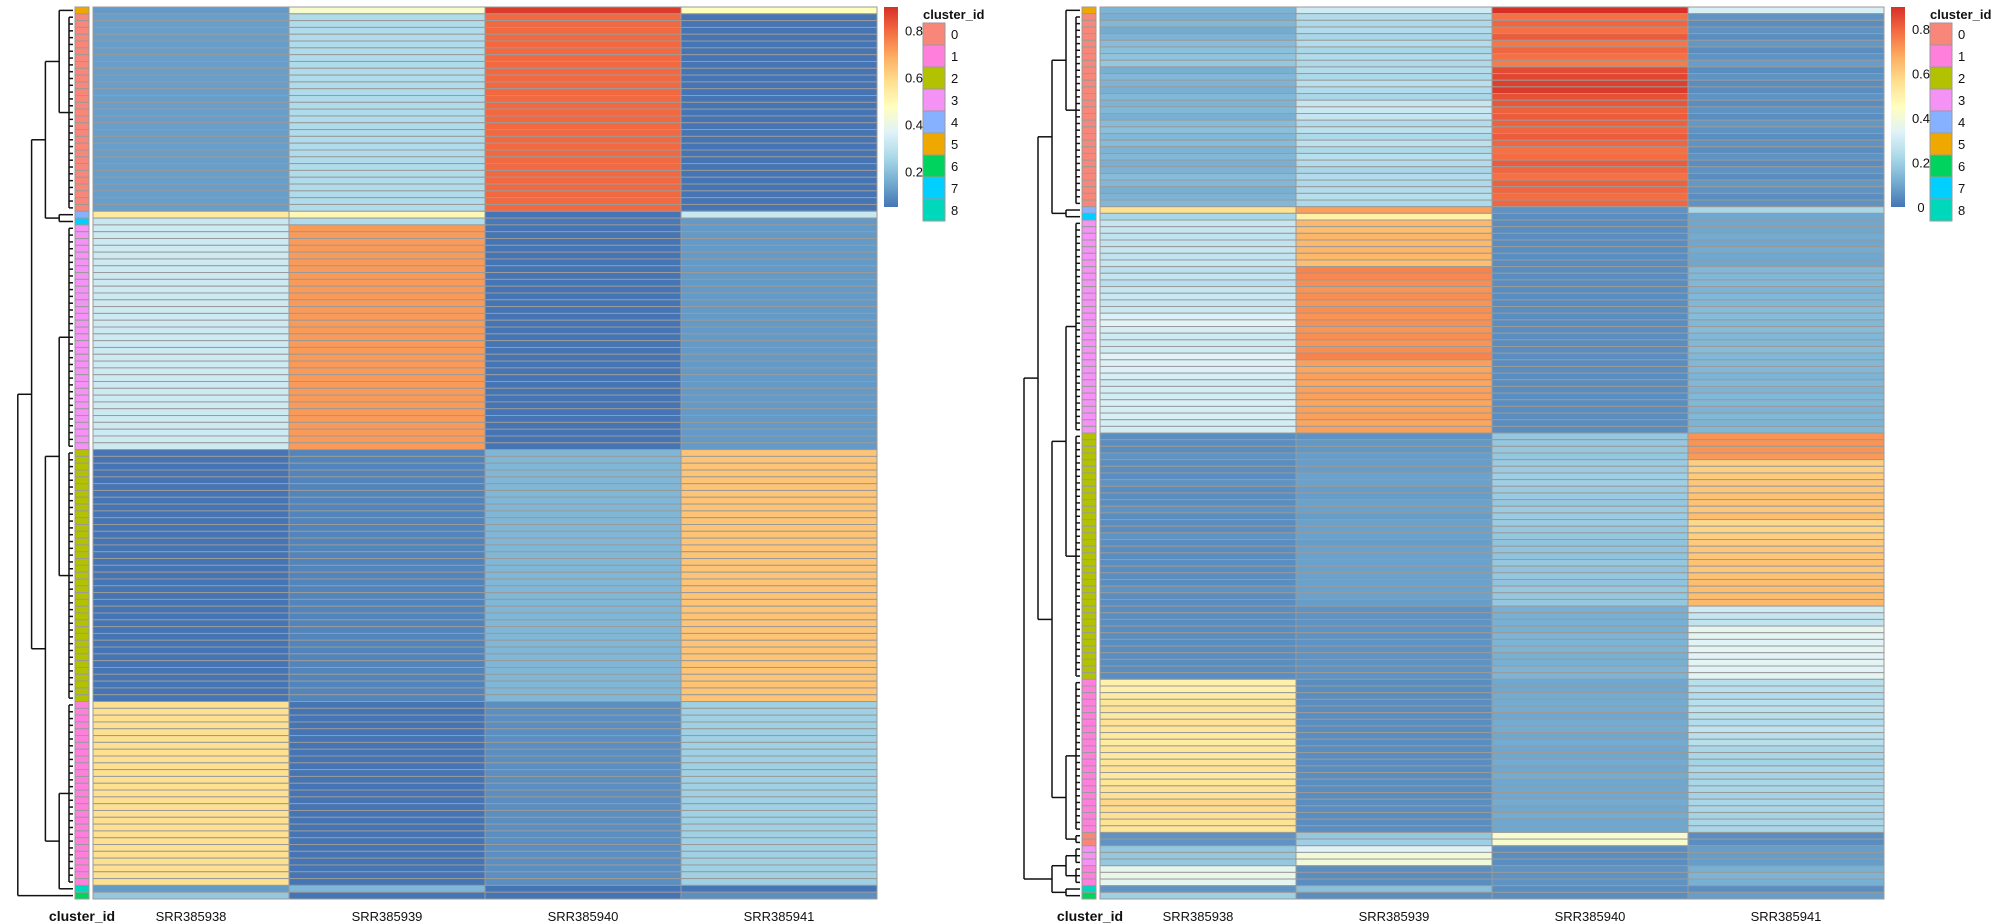  What do you see at coordinates (191, 916) in the screenshot?
I see `column-label: SRR385938` at bounding box center [191, 916].